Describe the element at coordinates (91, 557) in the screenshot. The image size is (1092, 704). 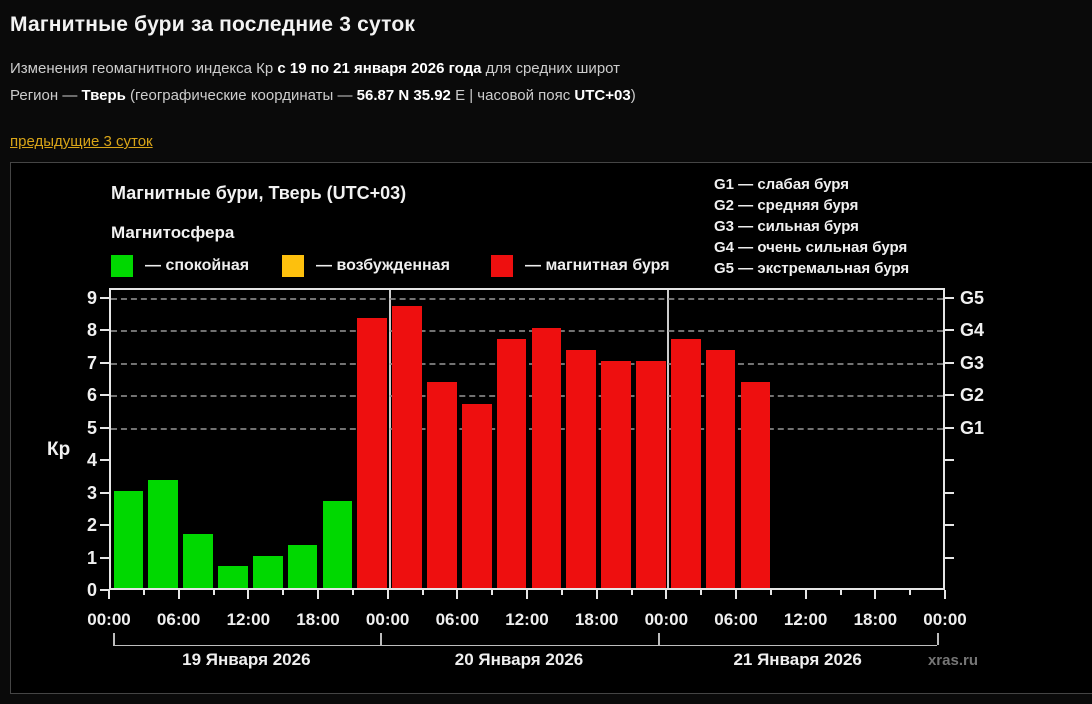
I see `y-tick-label-1: 1` at that location.